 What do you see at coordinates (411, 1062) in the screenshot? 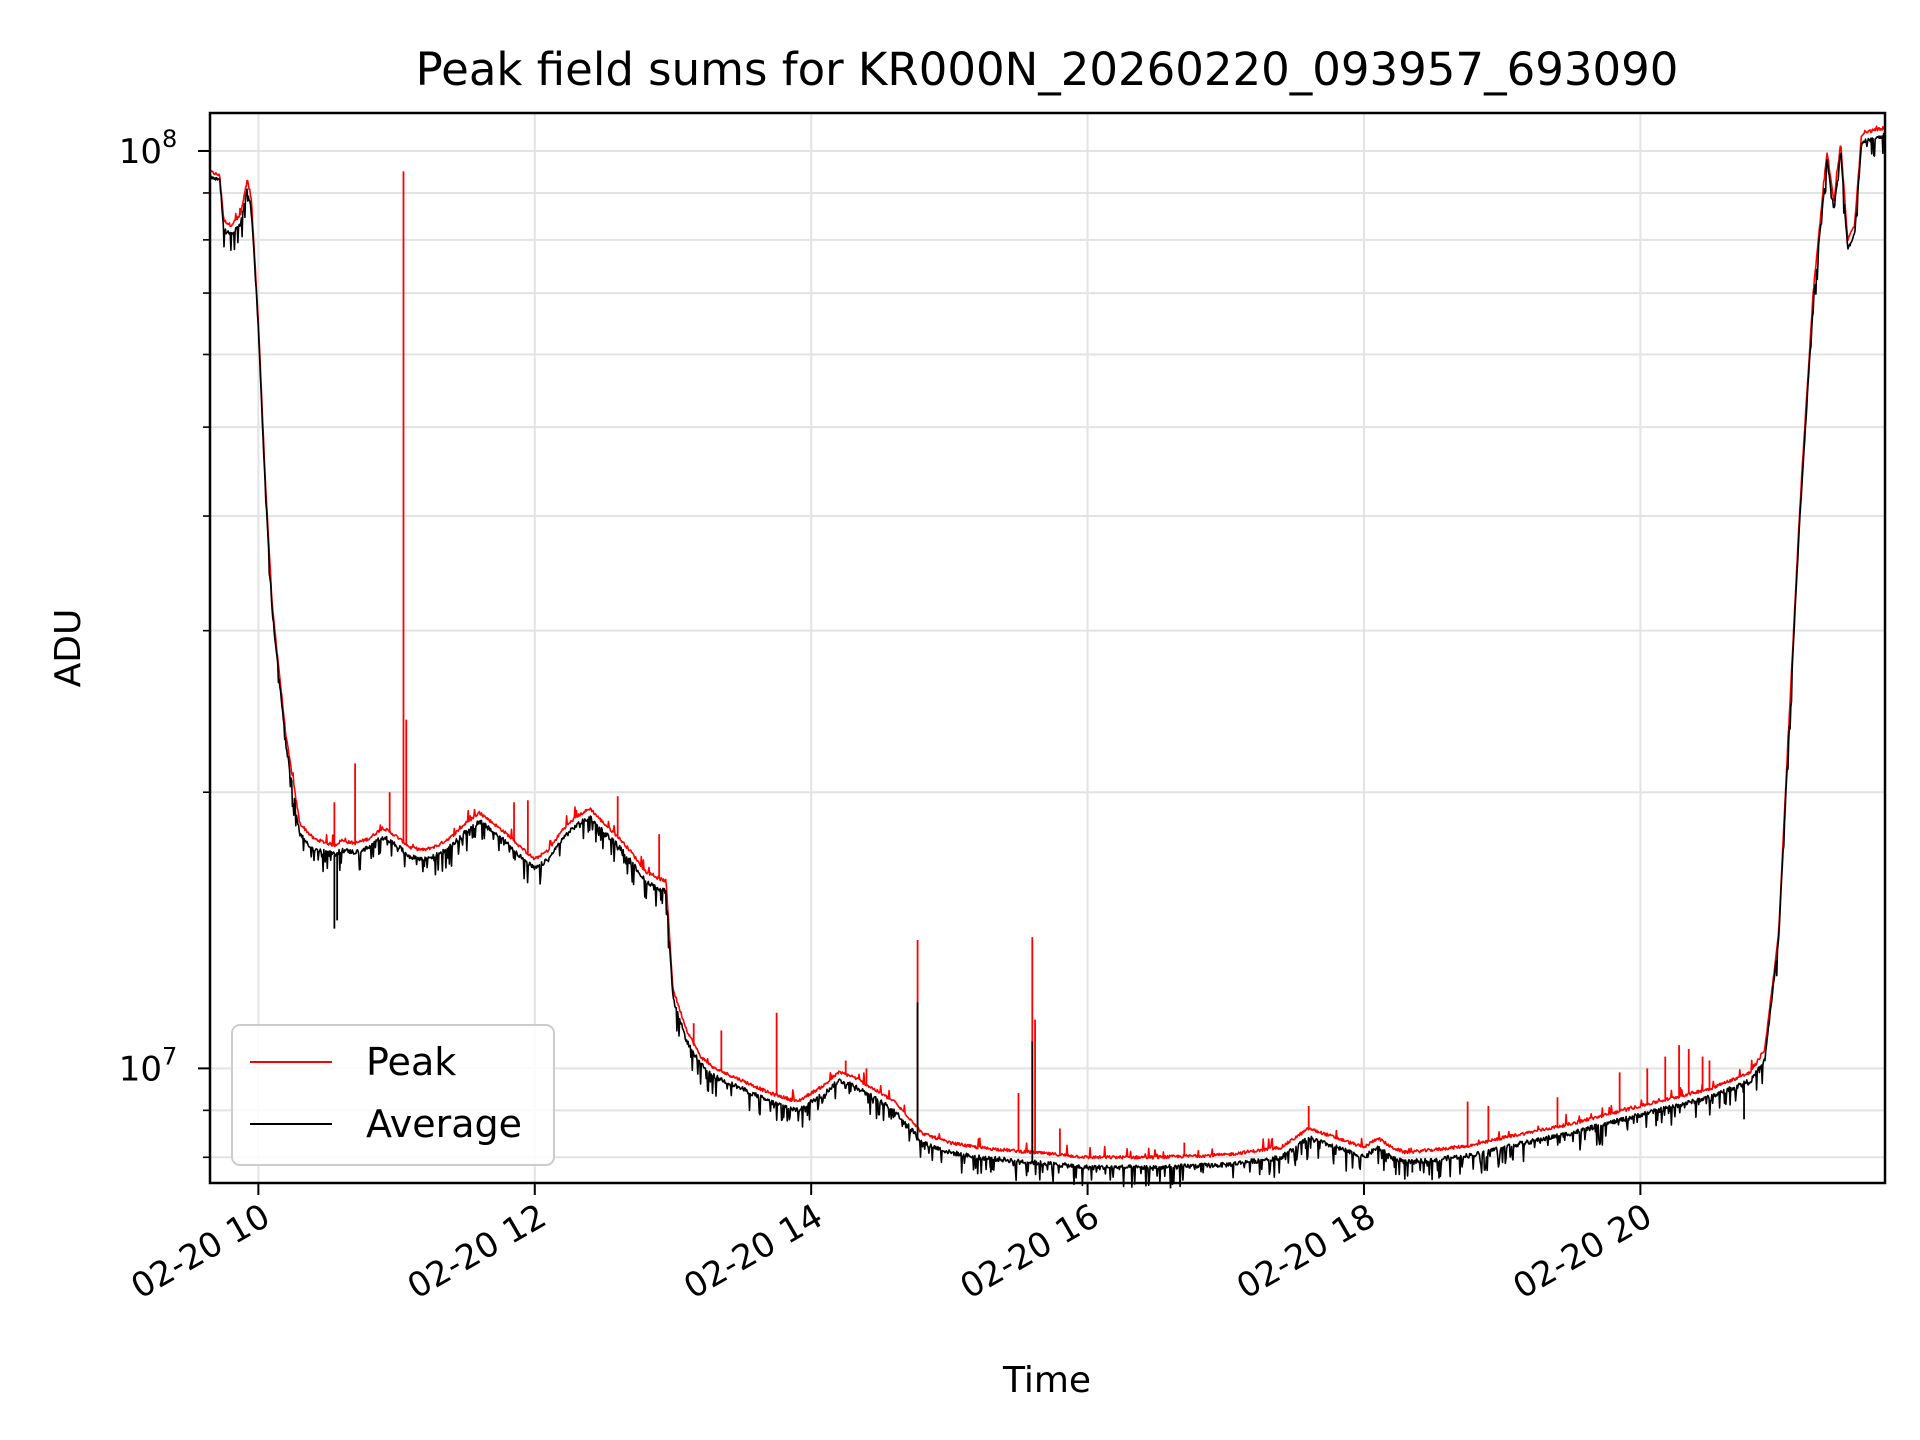
I see `legend-label-peak: Peak` at bounding box center [411, 1062].